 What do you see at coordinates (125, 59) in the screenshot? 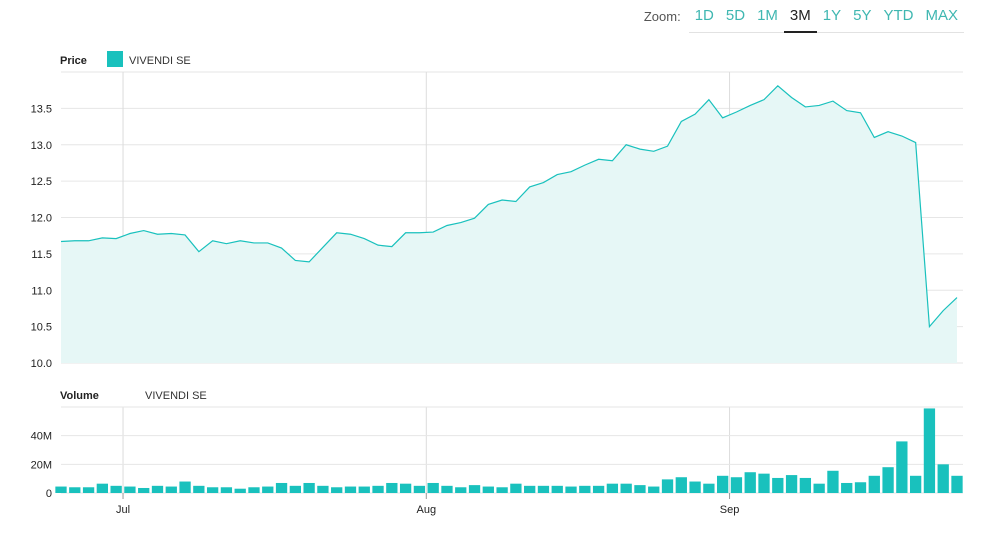
I see `price-header: Price VIVENDI SE` at bounding box center [125, 59].